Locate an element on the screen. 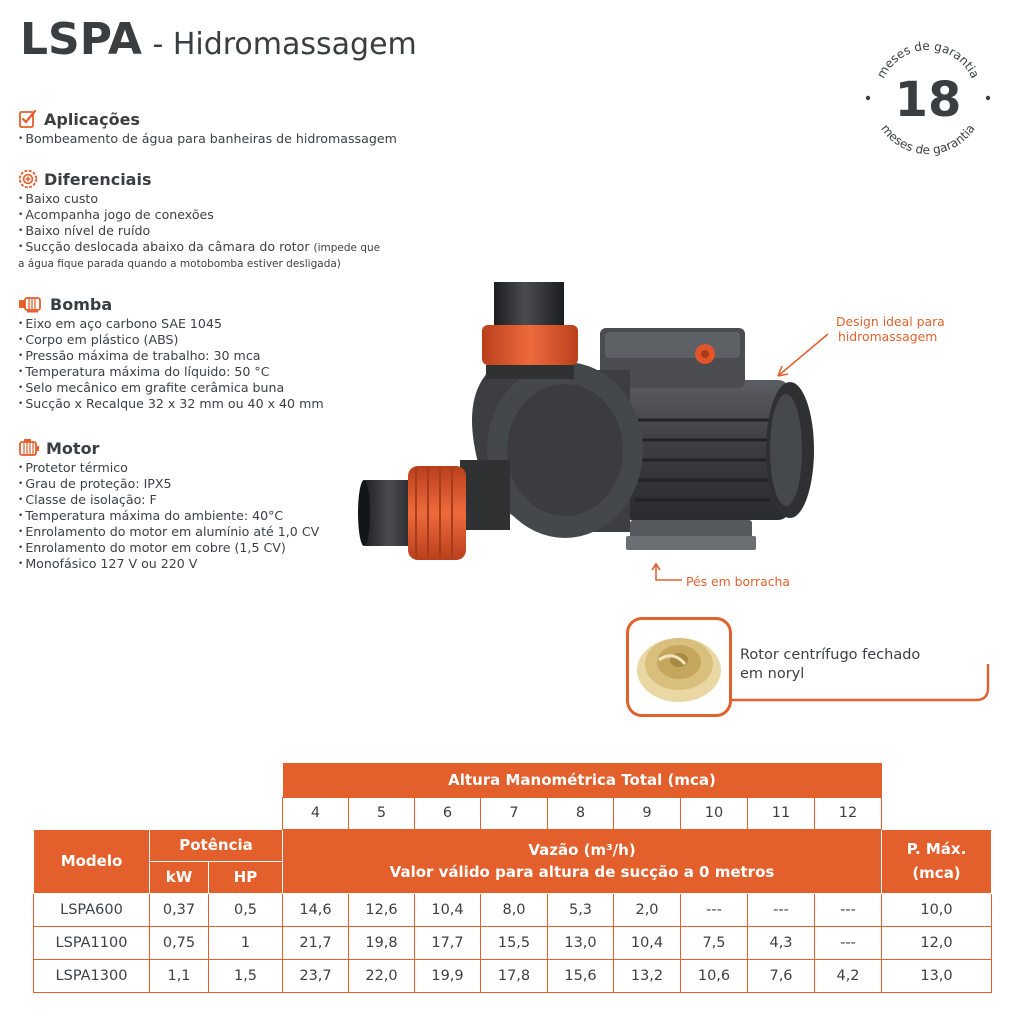  pmax-cell: 10,0 is located at coordinates (936, 909).